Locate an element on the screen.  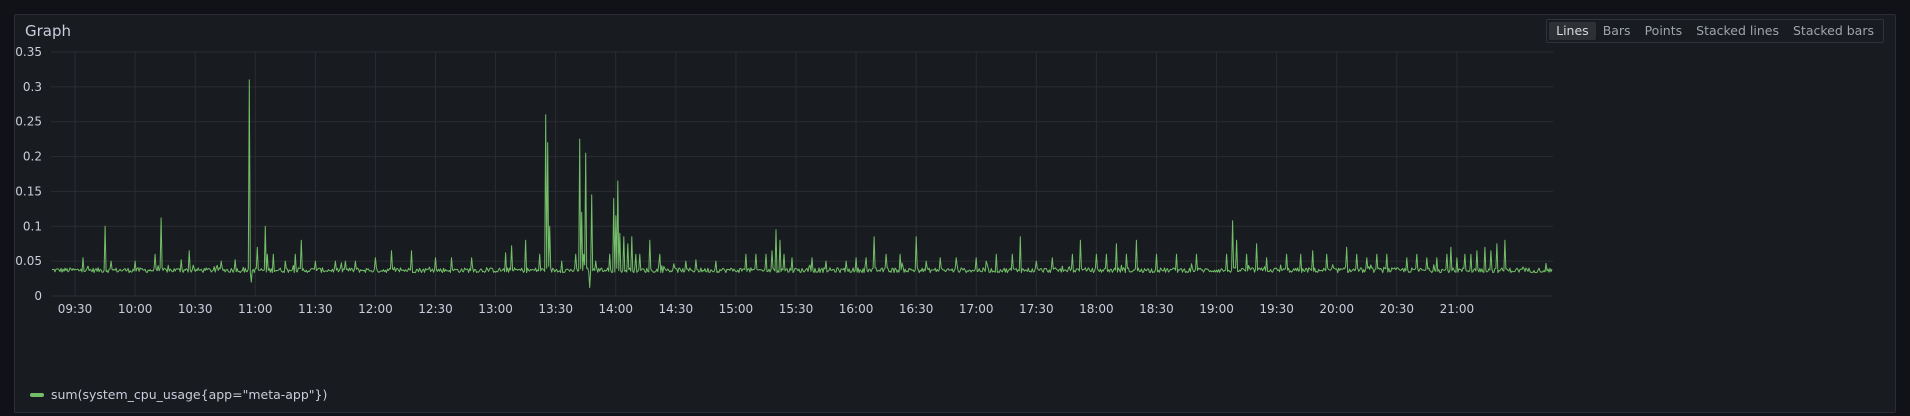
x-tick-label: 15:00 is located at coordinates (736, 309).